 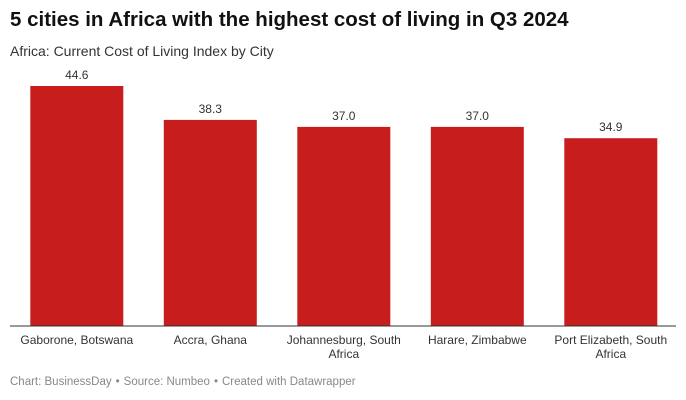 I want to click on category-label-4: Port Elizabeth, South Africa, so click(x=610, y=347).